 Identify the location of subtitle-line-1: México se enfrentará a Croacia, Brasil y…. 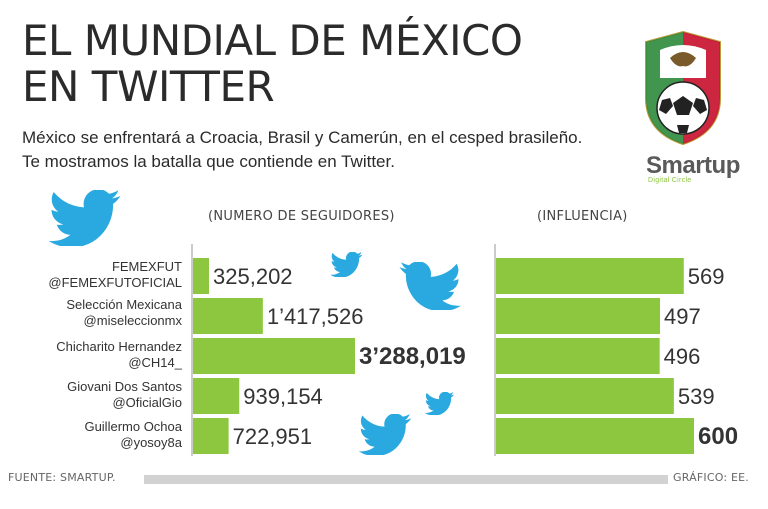
(302, 137).